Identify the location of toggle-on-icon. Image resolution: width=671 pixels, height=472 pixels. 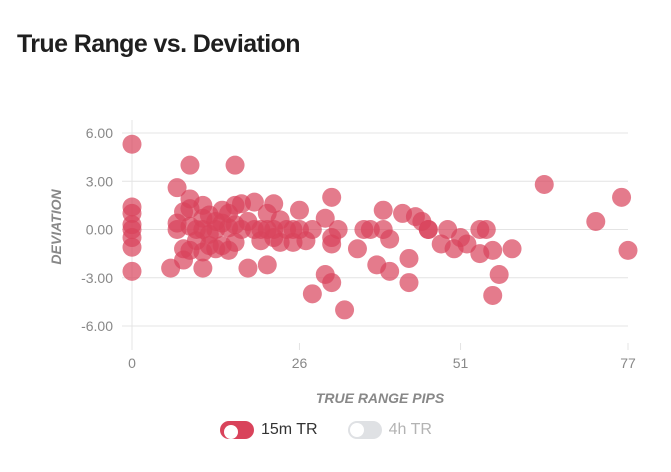
(237, 430).